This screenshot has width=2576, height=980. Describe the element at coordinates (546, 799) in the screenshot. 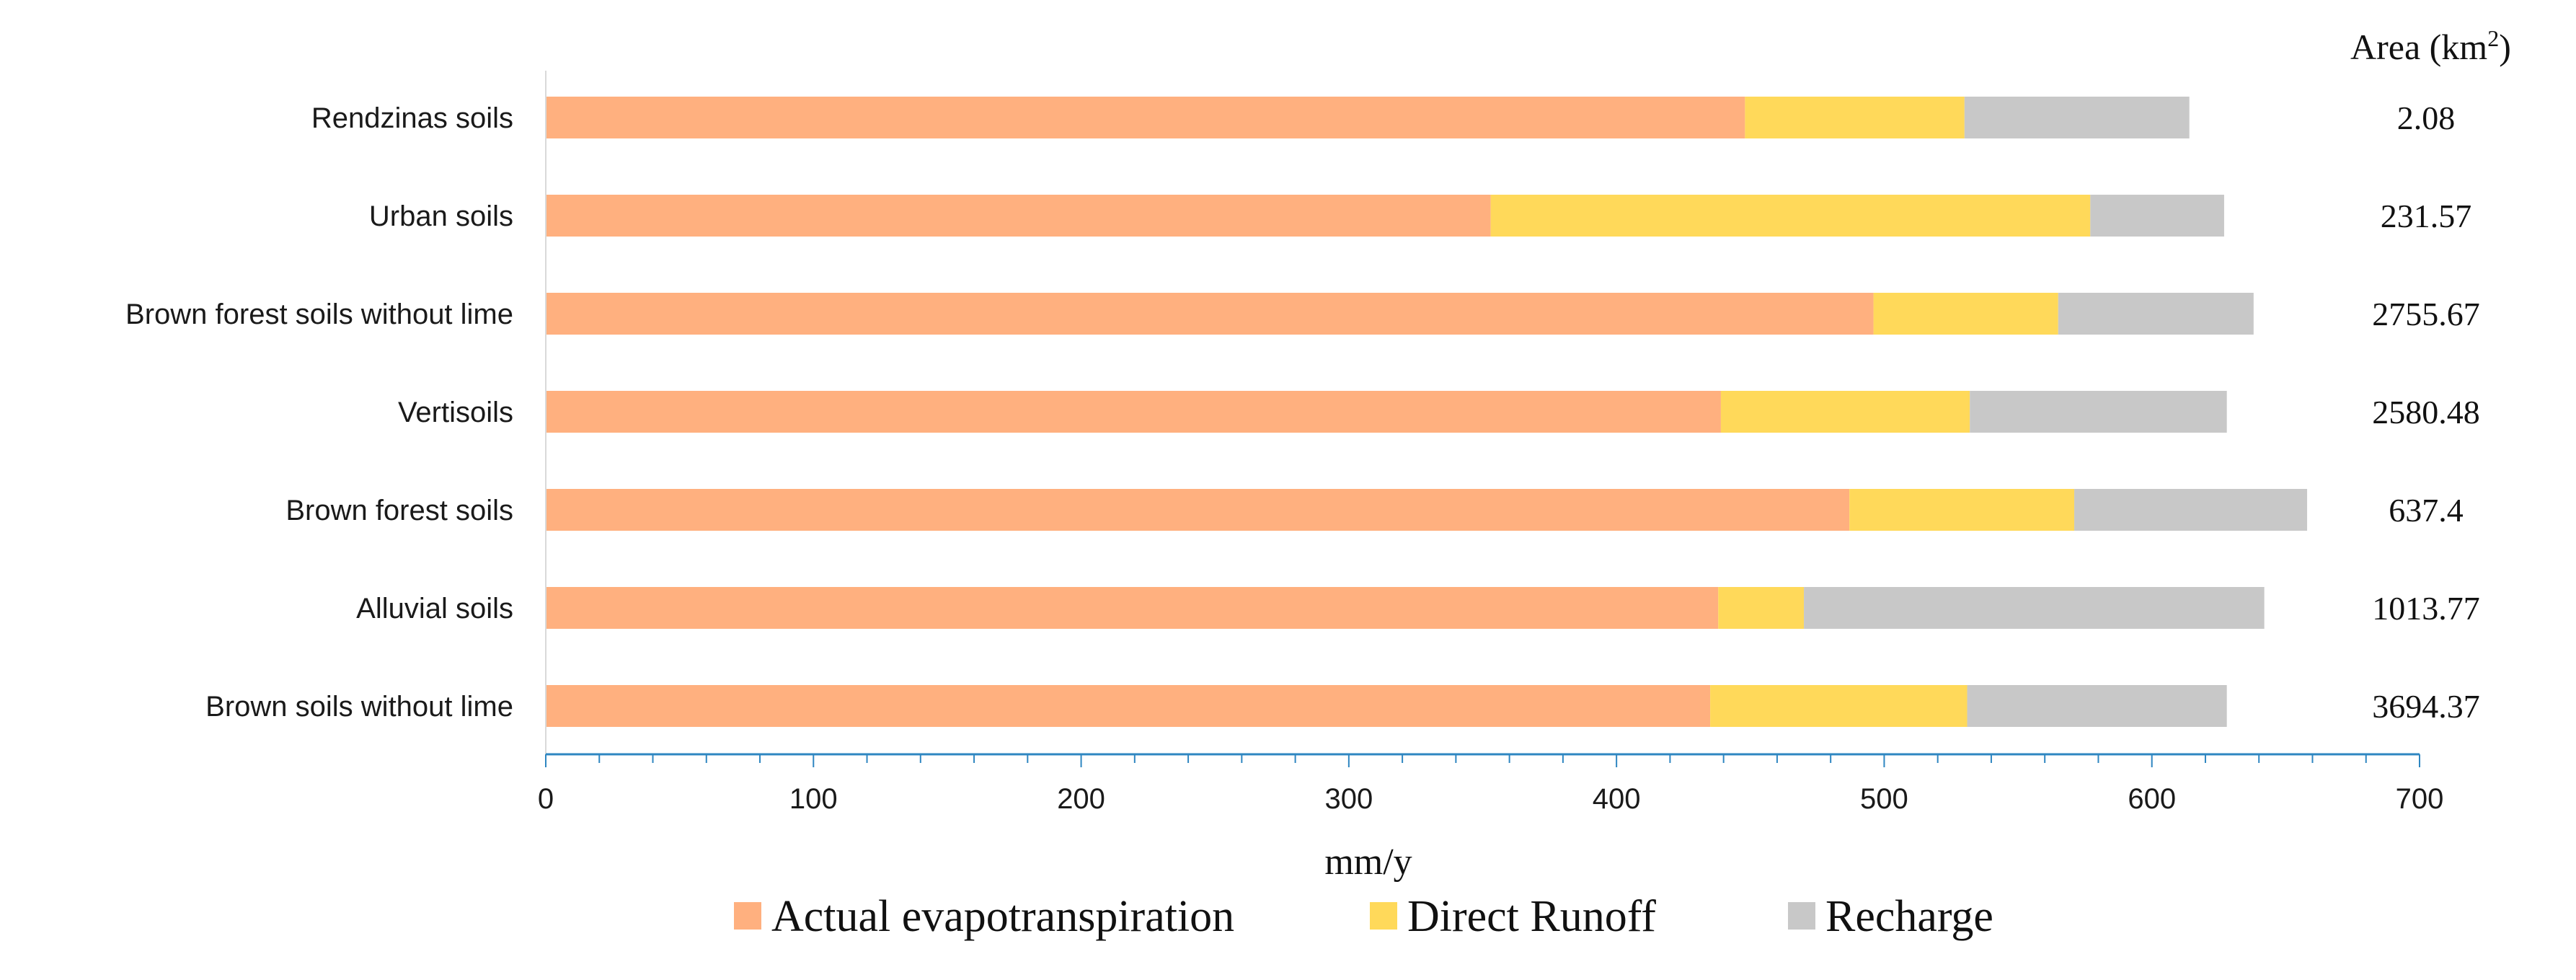

I see `x-tick-label: 0` at that location.